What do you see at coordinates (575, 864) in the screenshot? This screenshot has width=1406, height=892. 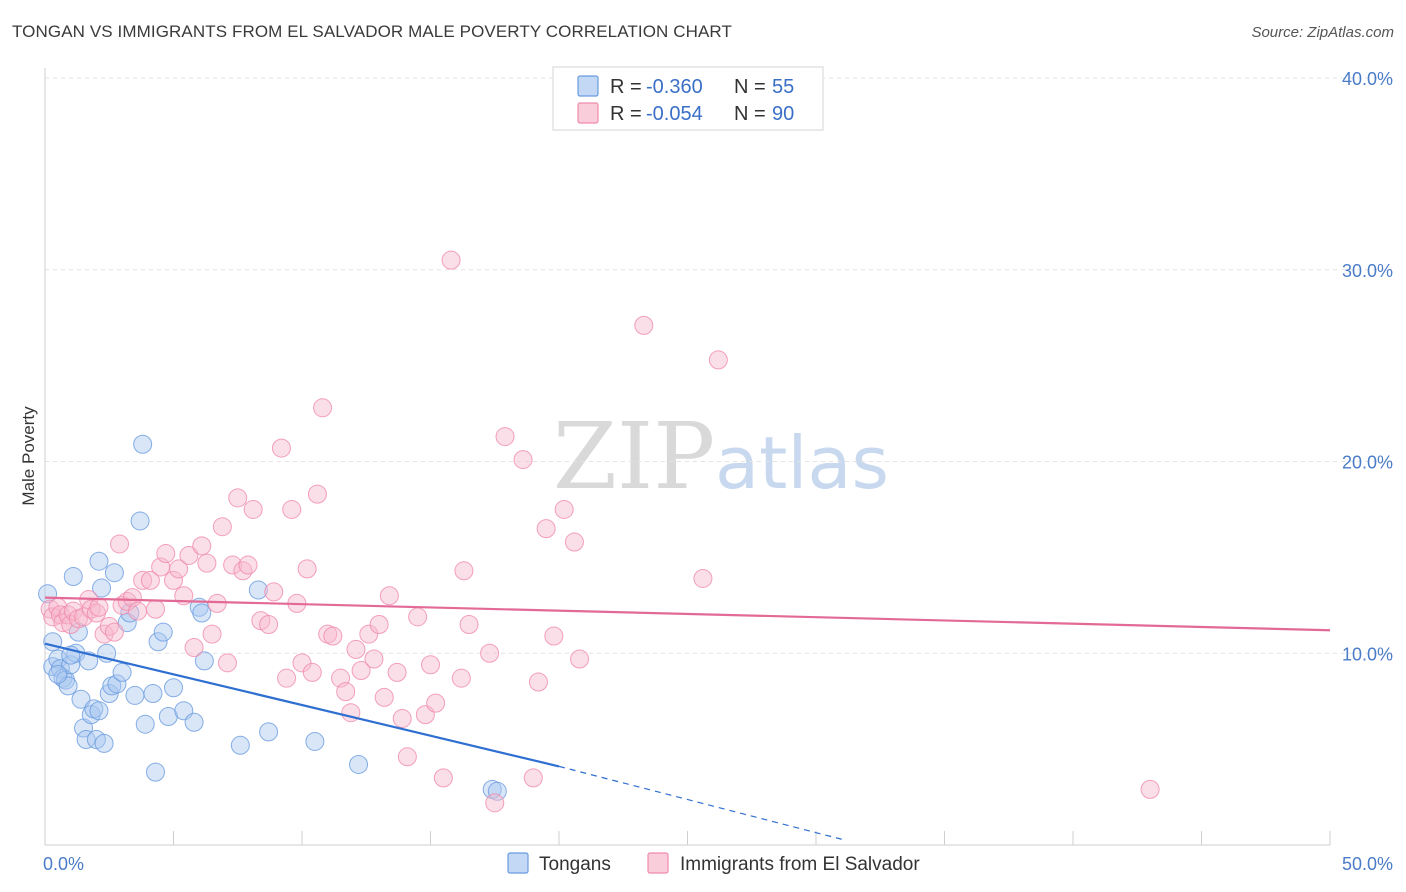 I see `legend-bottom-label-tongans: Tongans` at bounding box center [575, 864].